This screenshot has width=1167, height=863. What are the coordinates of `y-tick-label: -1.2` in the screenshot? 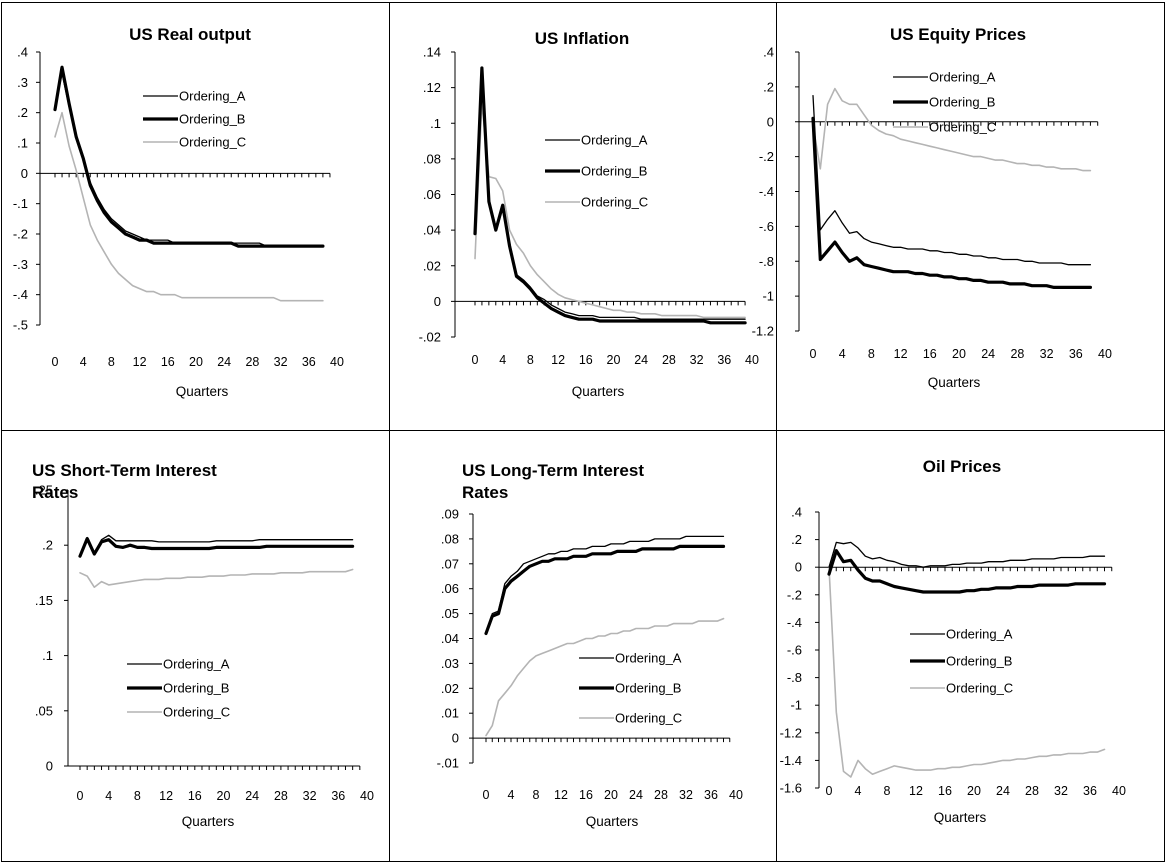 It's located at (763, 331).